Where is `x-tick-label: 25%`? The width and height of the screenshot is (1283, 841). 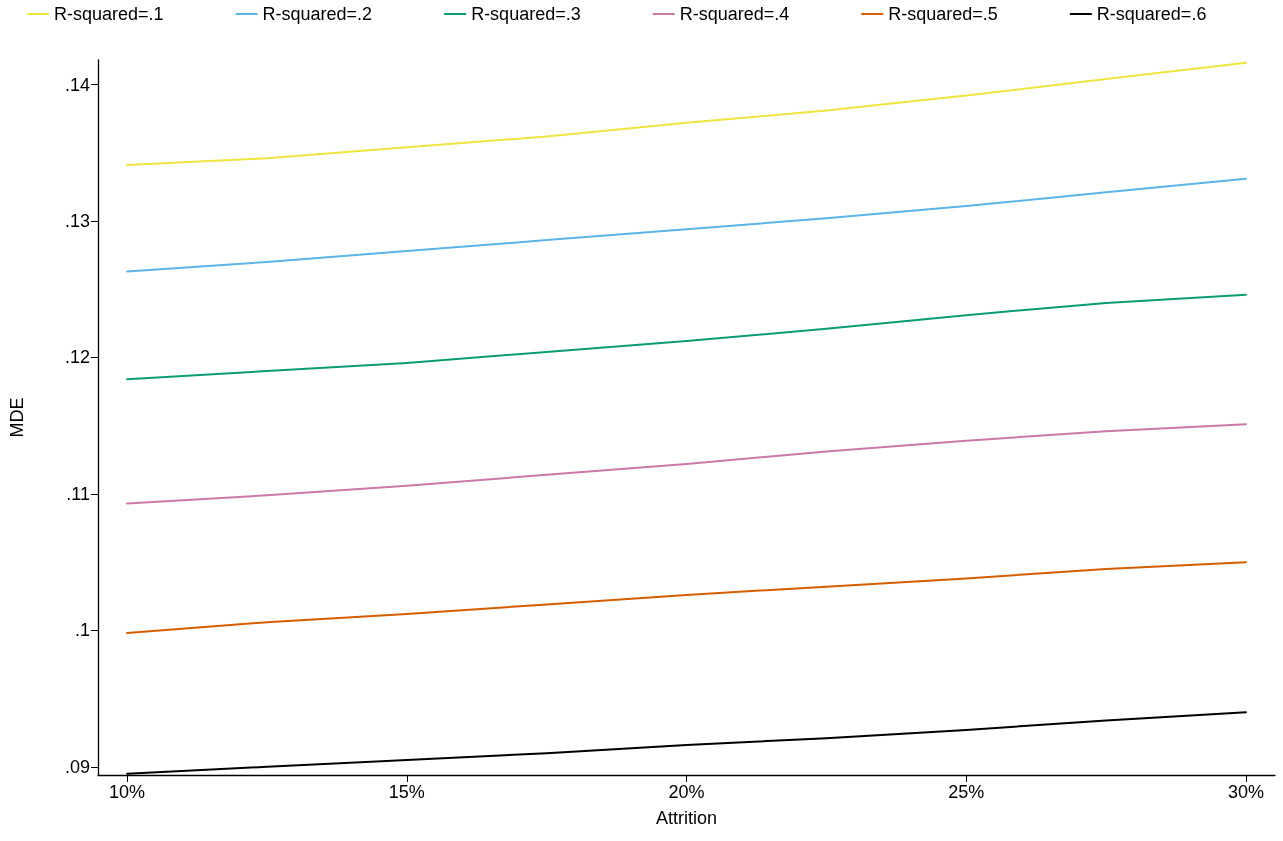 x-tick-label: 25% is located at coordinates (966, 792).